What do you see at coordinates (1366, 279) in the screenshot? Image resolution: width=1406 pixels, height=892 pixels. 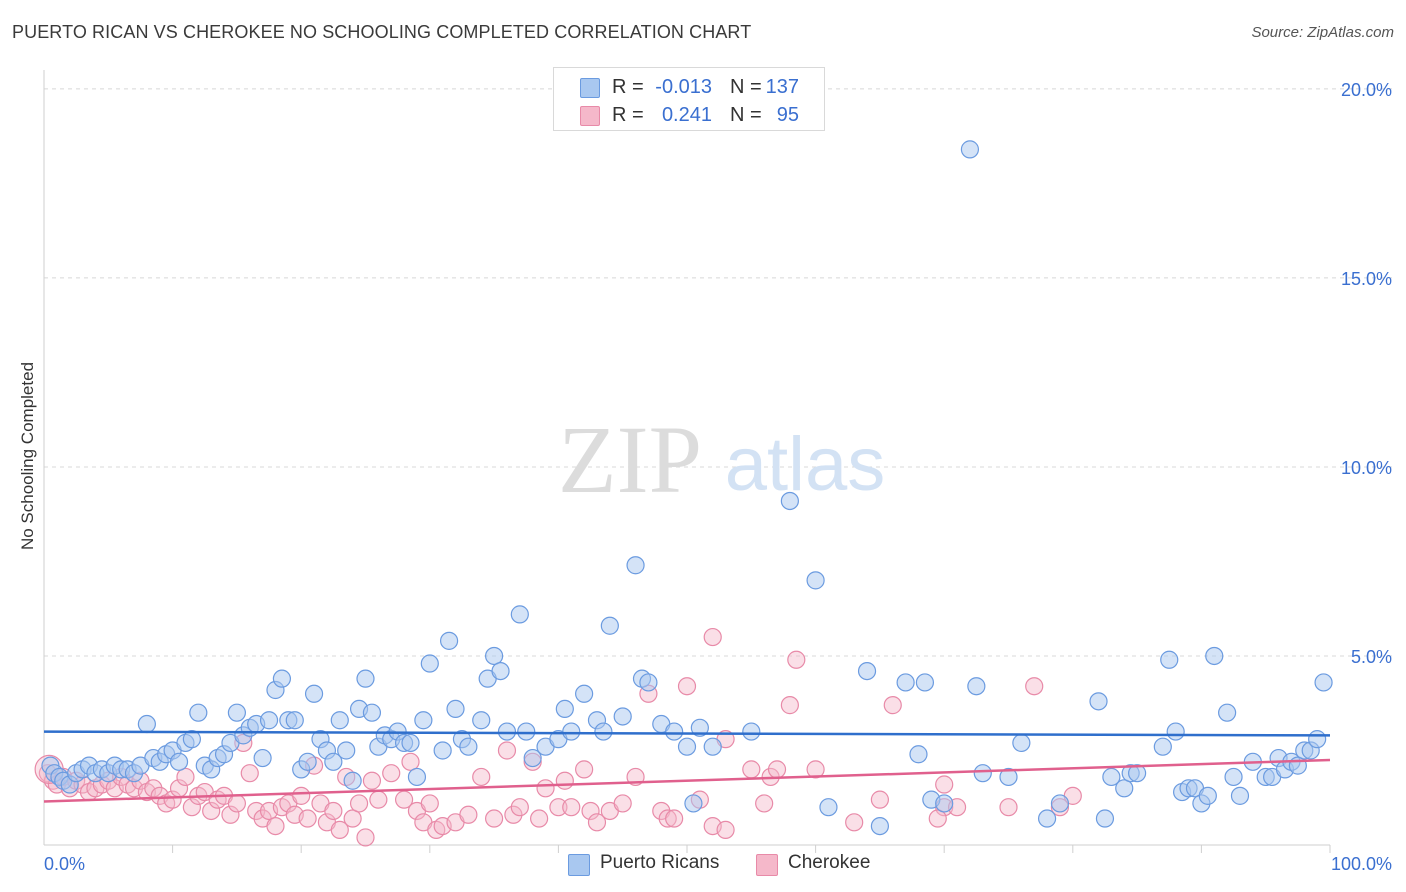 I see `y-tick-label: 15.0%` at bounding box center [1366, 279].